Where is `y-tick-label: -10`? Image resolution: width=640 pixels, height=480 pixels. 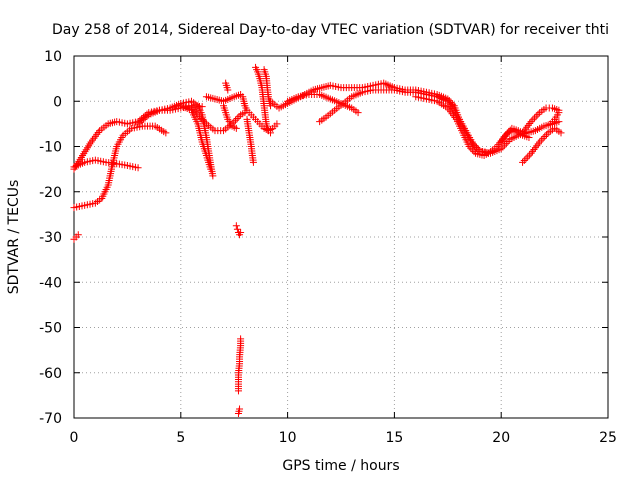
y-tick-label: -10 is located at coordinates (50, 148).